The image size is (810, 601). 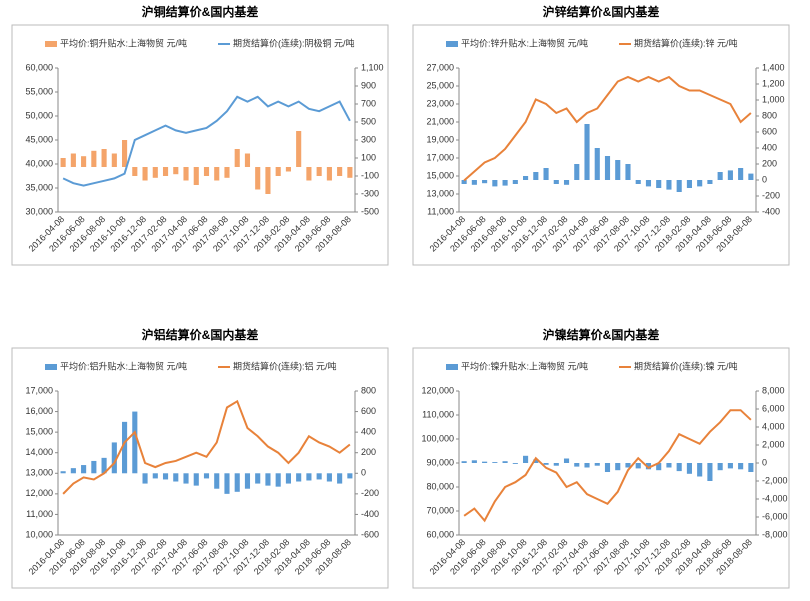 What do you see at coordinates (440, 103) in the screenshot?
I see `y-tick-label: 23,000` at bounding box center [440, 103].